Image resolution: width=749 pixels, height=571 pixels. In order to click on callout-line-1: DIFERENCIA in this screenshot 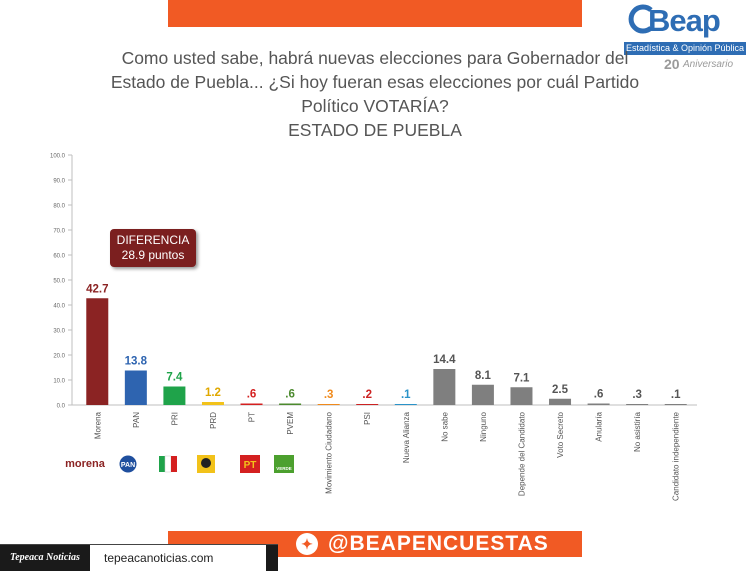, I will do `click(153, 240)`.